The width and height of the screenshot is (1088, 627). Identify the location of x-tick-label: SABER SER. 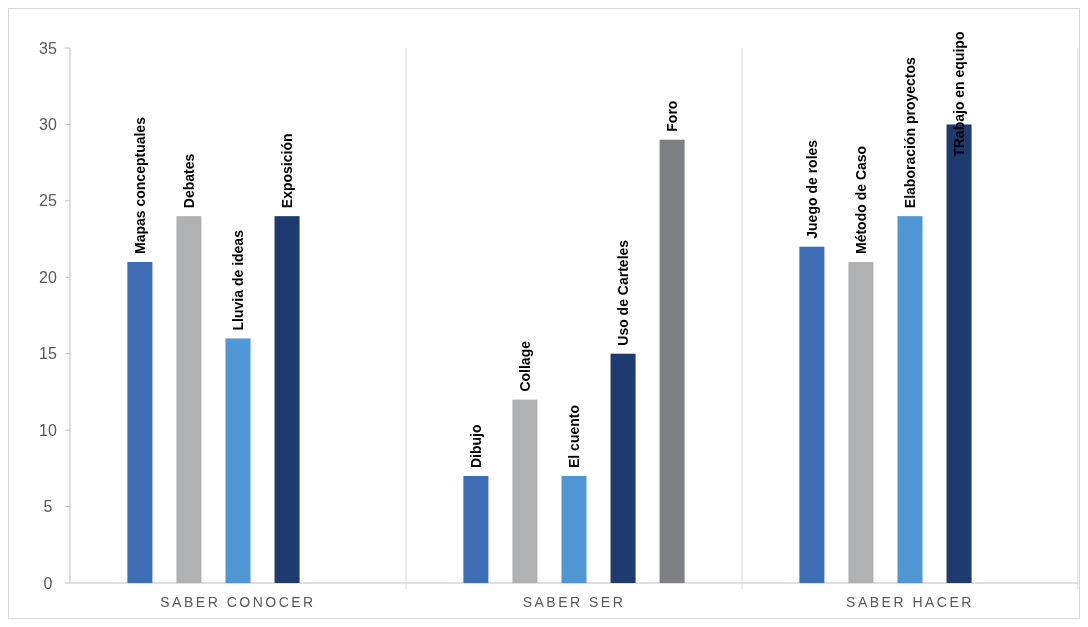
(574, 602).